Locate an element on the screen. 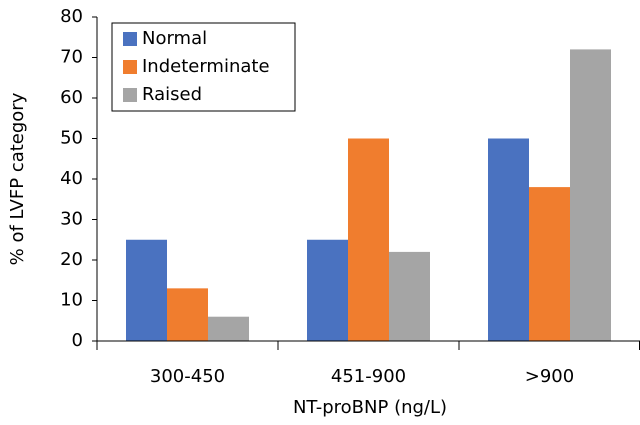 The image size is (640, 425). legend-label: Indeterminate is located at coordinates (206, 66).